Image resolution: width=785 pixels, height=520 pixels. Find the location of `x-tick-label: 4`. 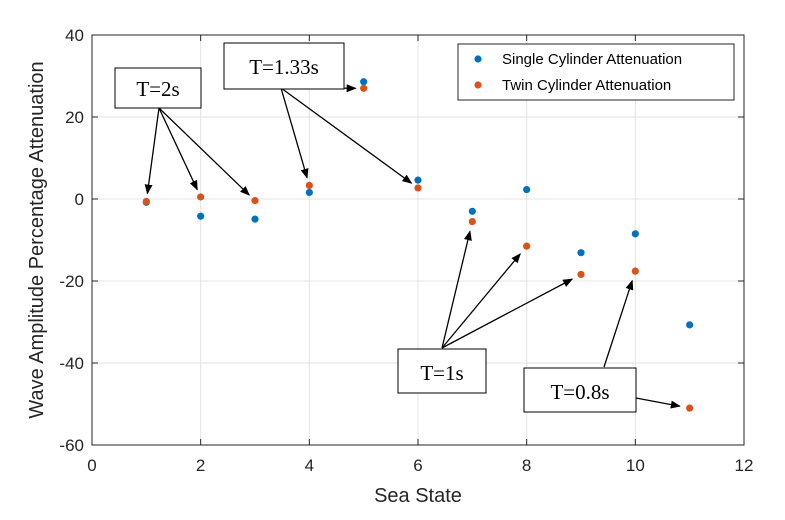

x-tick-label: 4 is located at coordinates (309, 465).